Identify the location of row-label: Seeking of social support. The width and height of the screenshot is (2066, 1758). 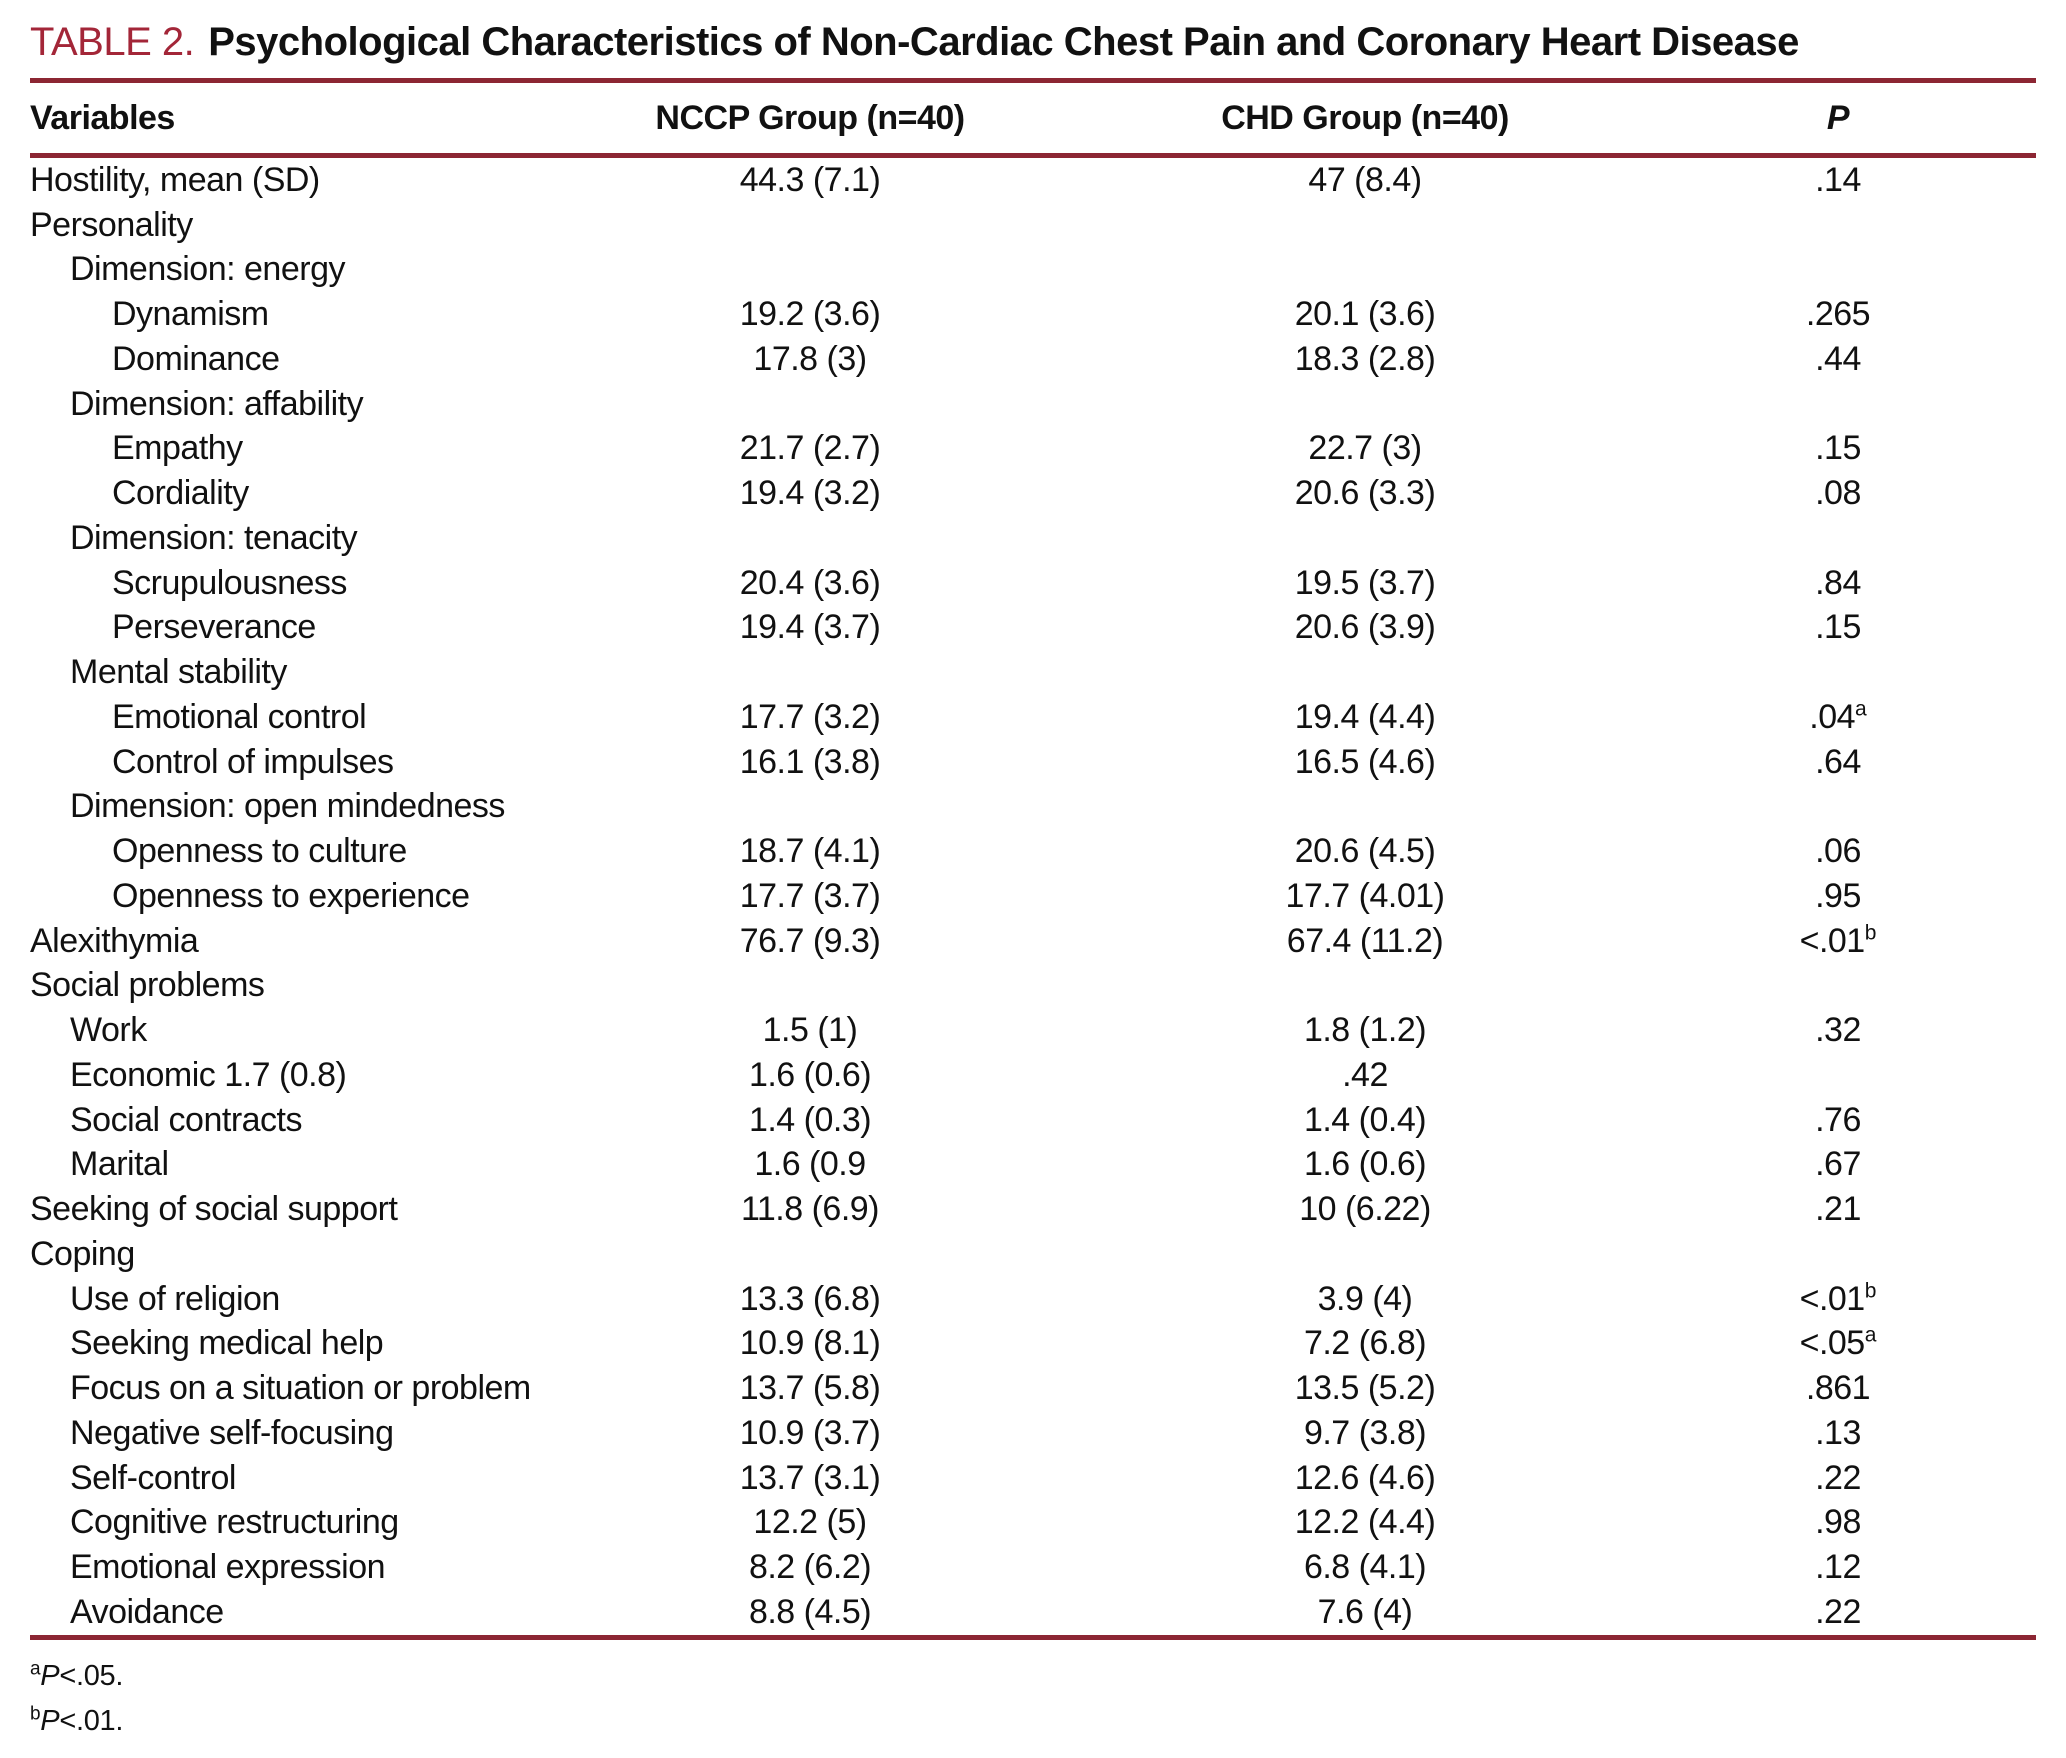
(214, 1209).